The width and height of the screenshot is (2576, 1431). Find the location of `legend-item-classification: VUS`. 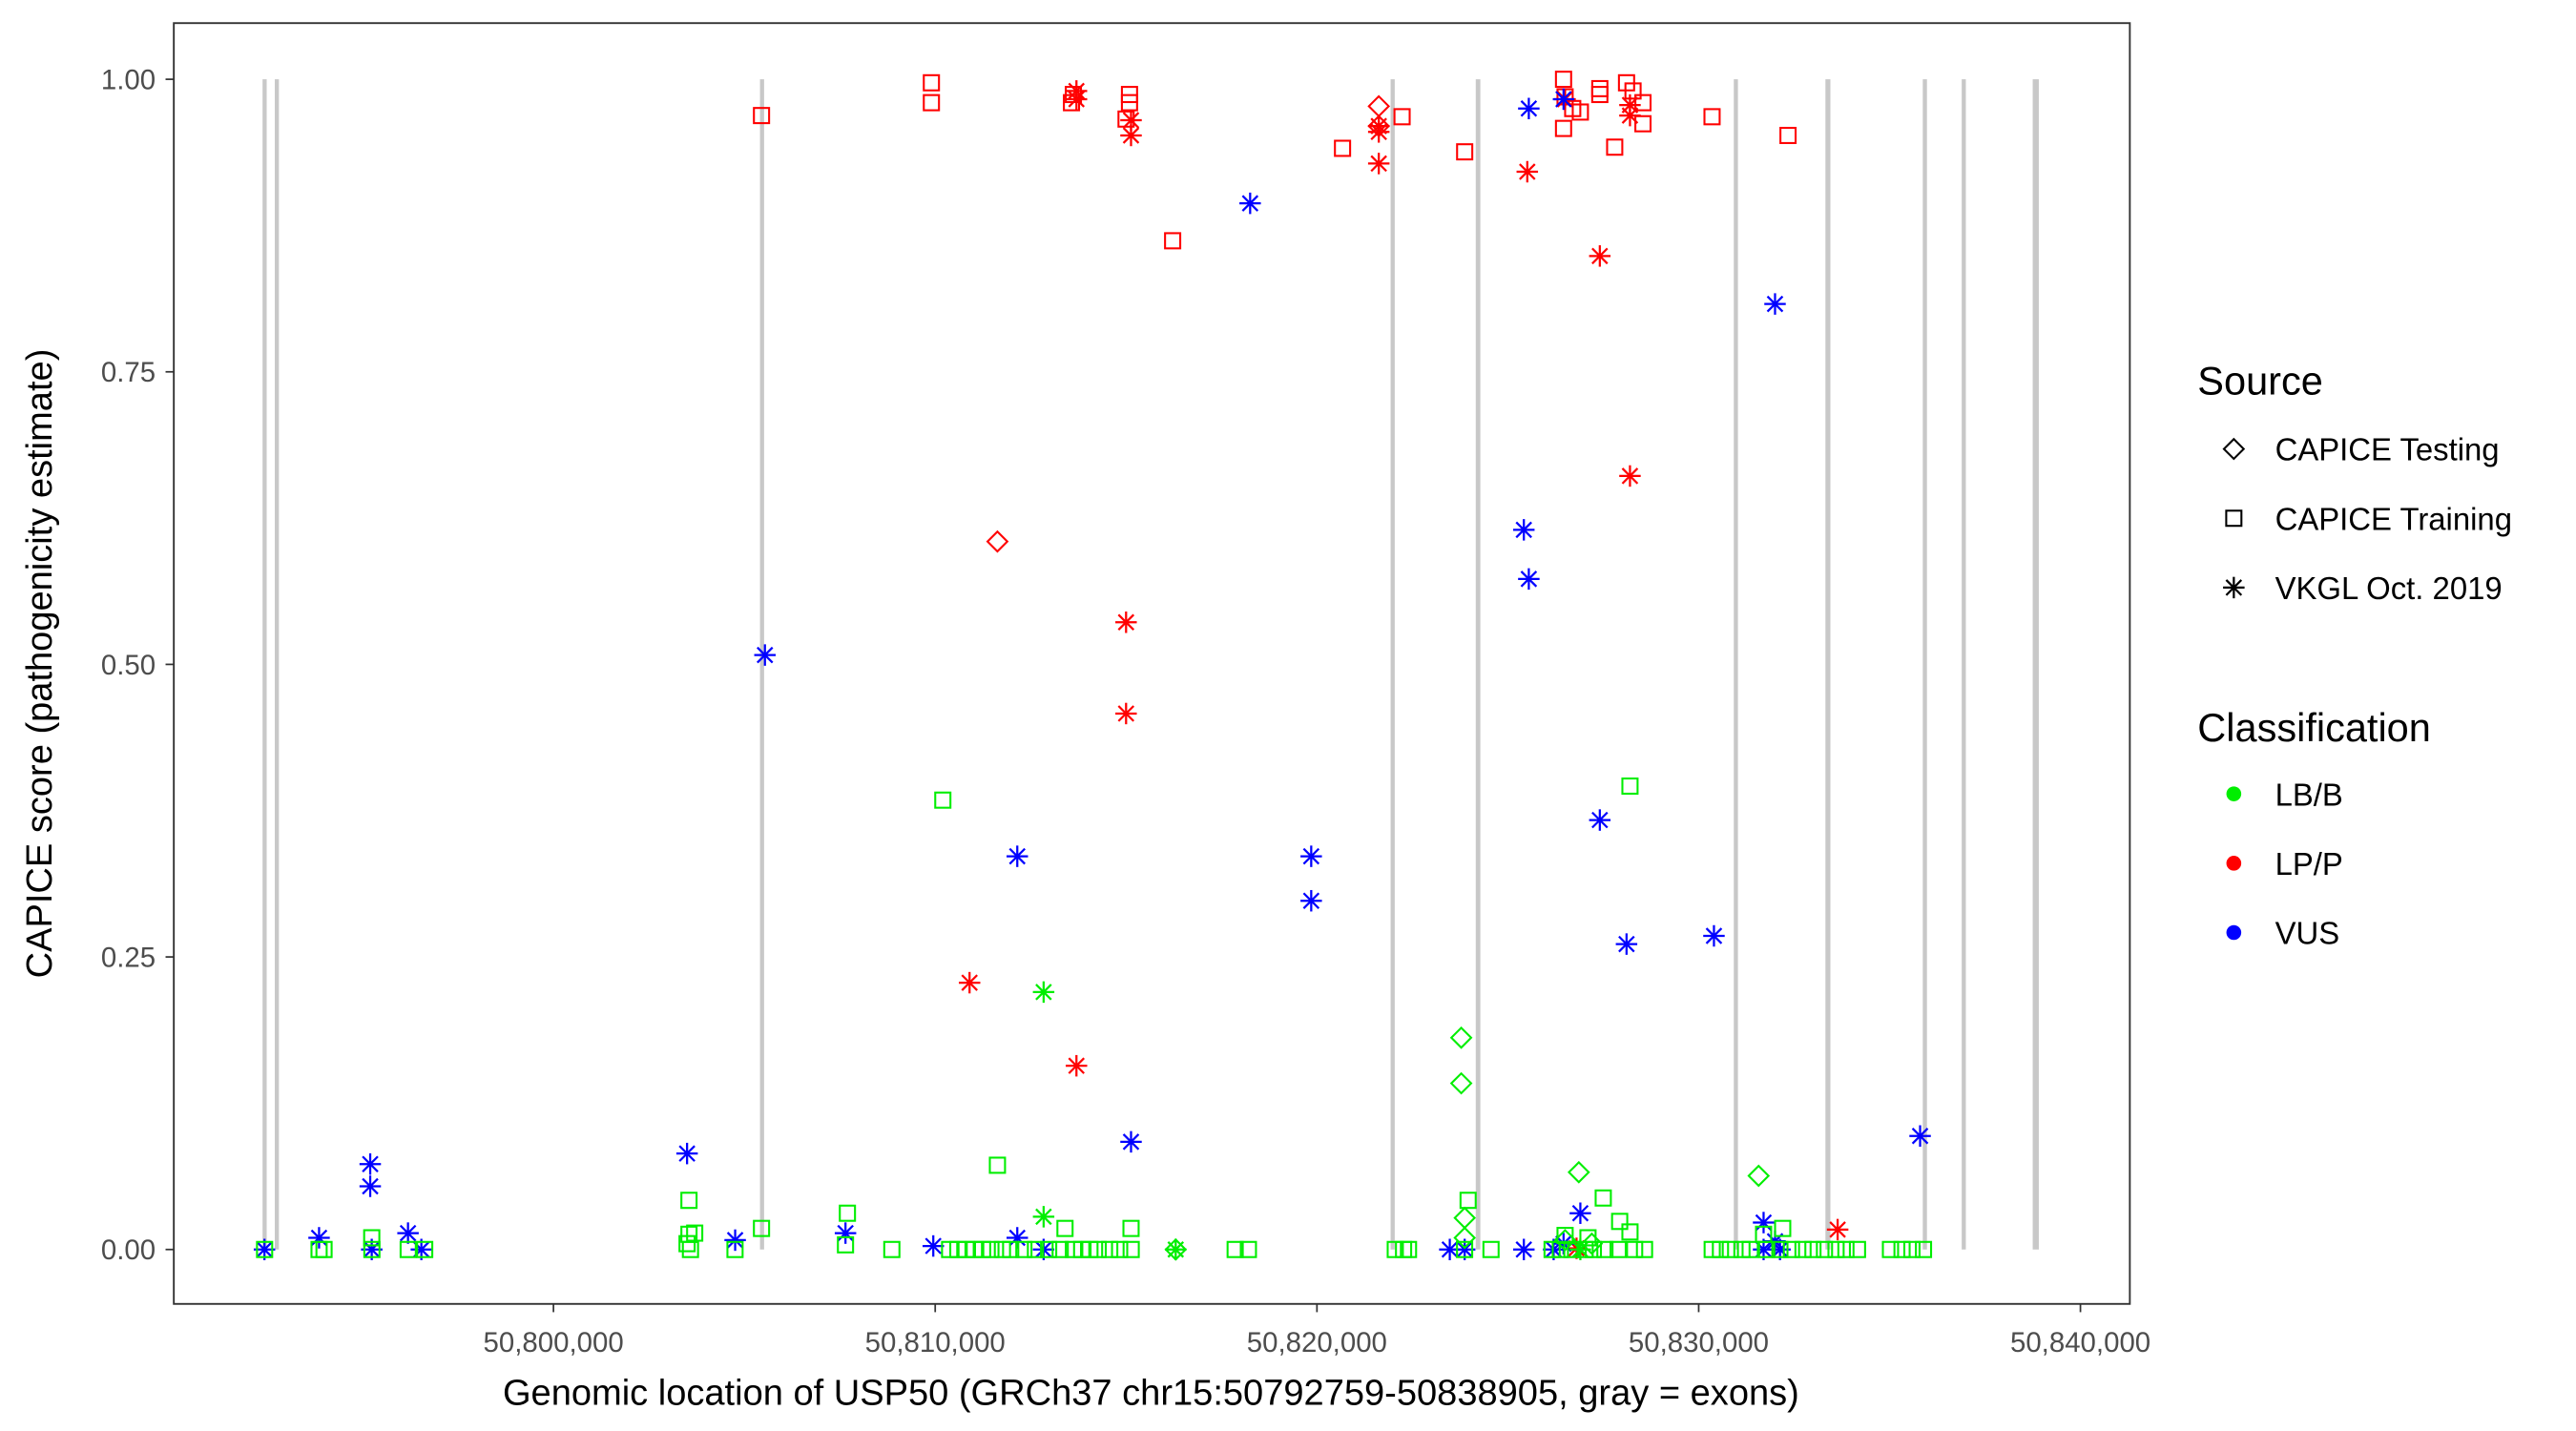

legend-item-classification: VUS is located at coordinates (2307, 933).